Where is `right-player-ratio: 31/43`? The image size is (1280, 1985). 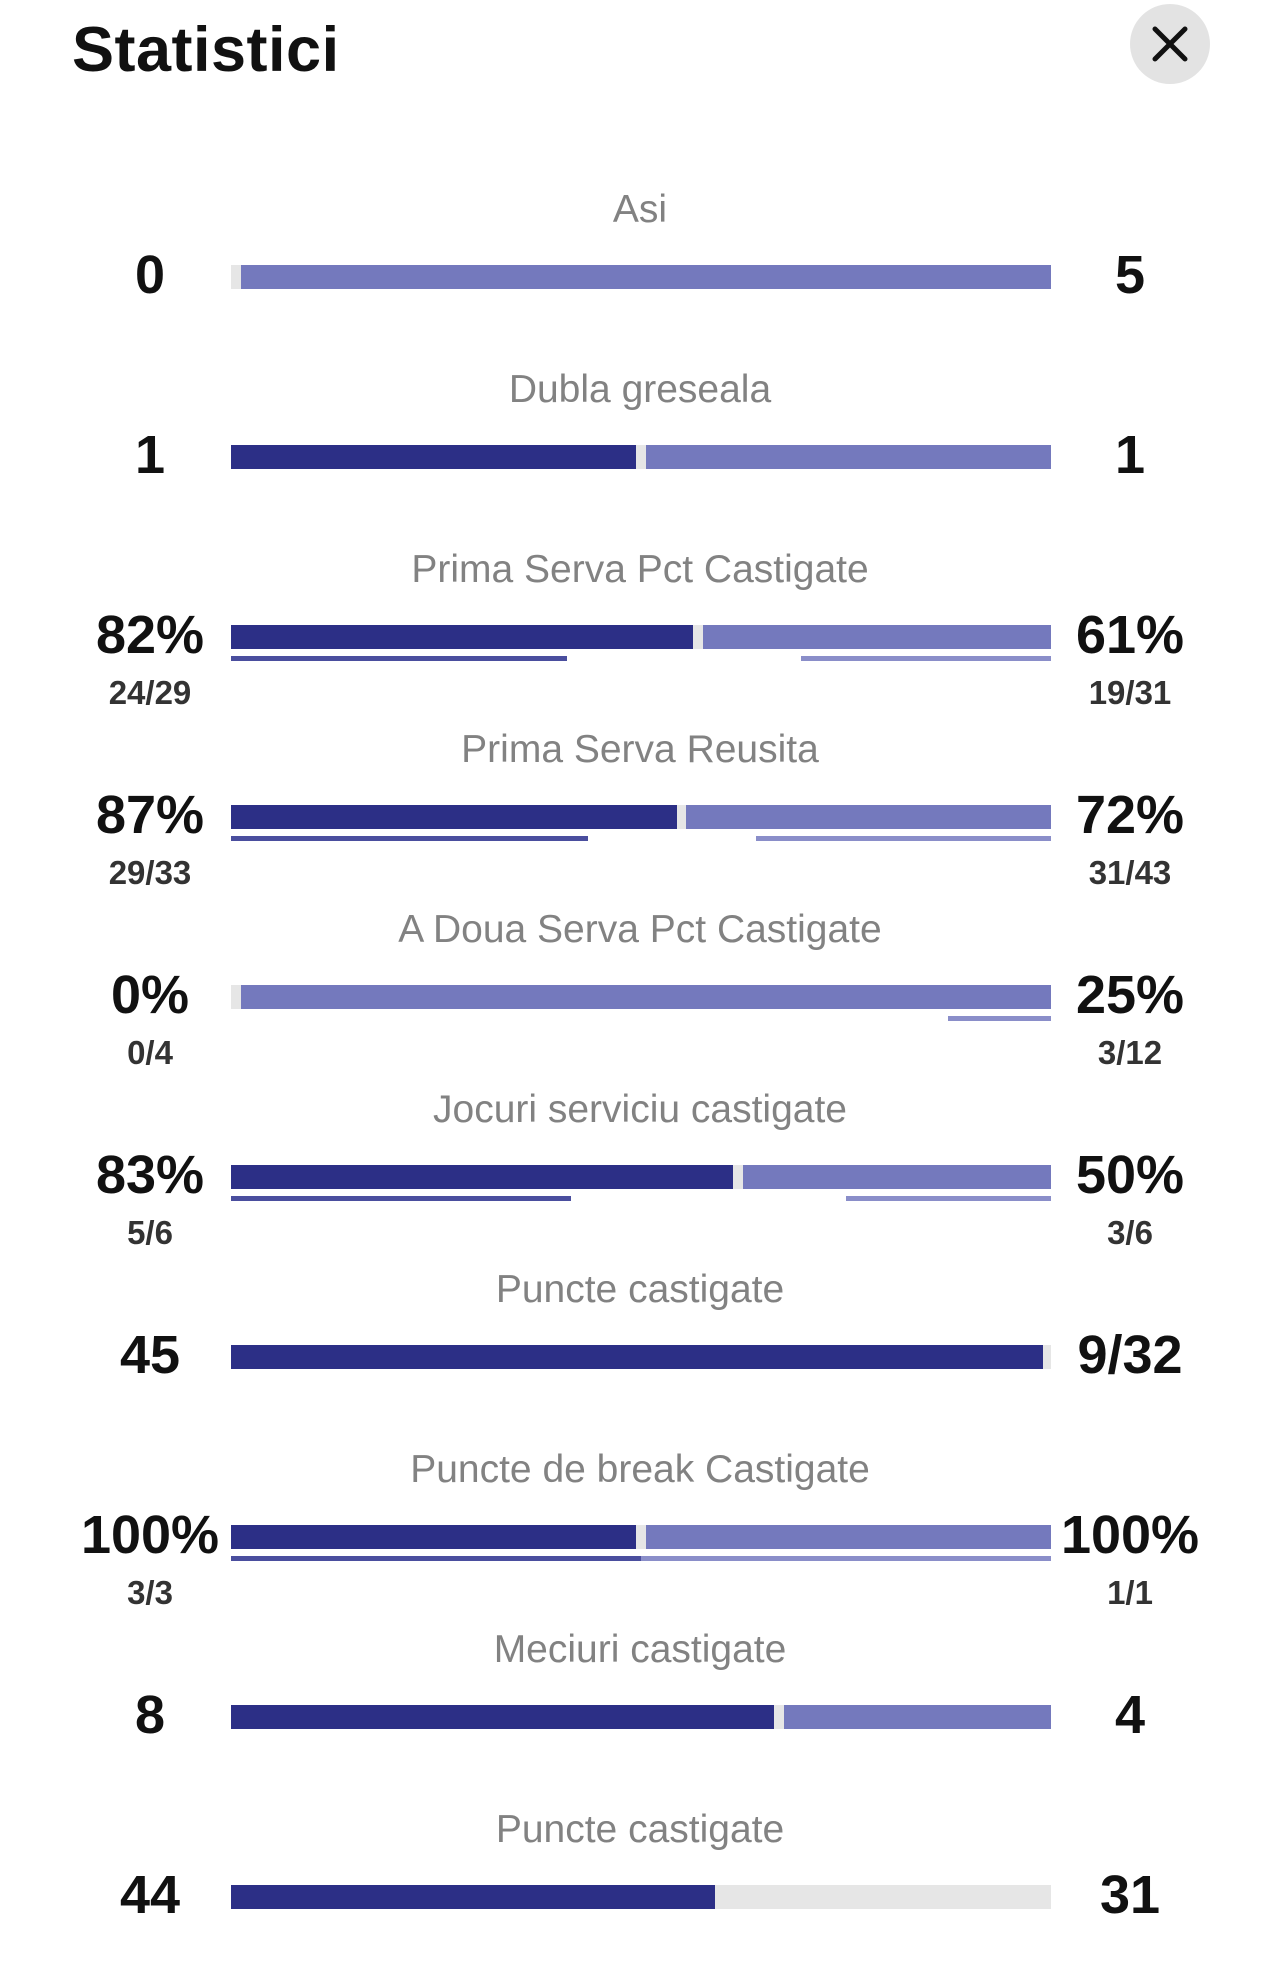 right-player-ratio: 31/43 is located at coordinates (1130, 872).